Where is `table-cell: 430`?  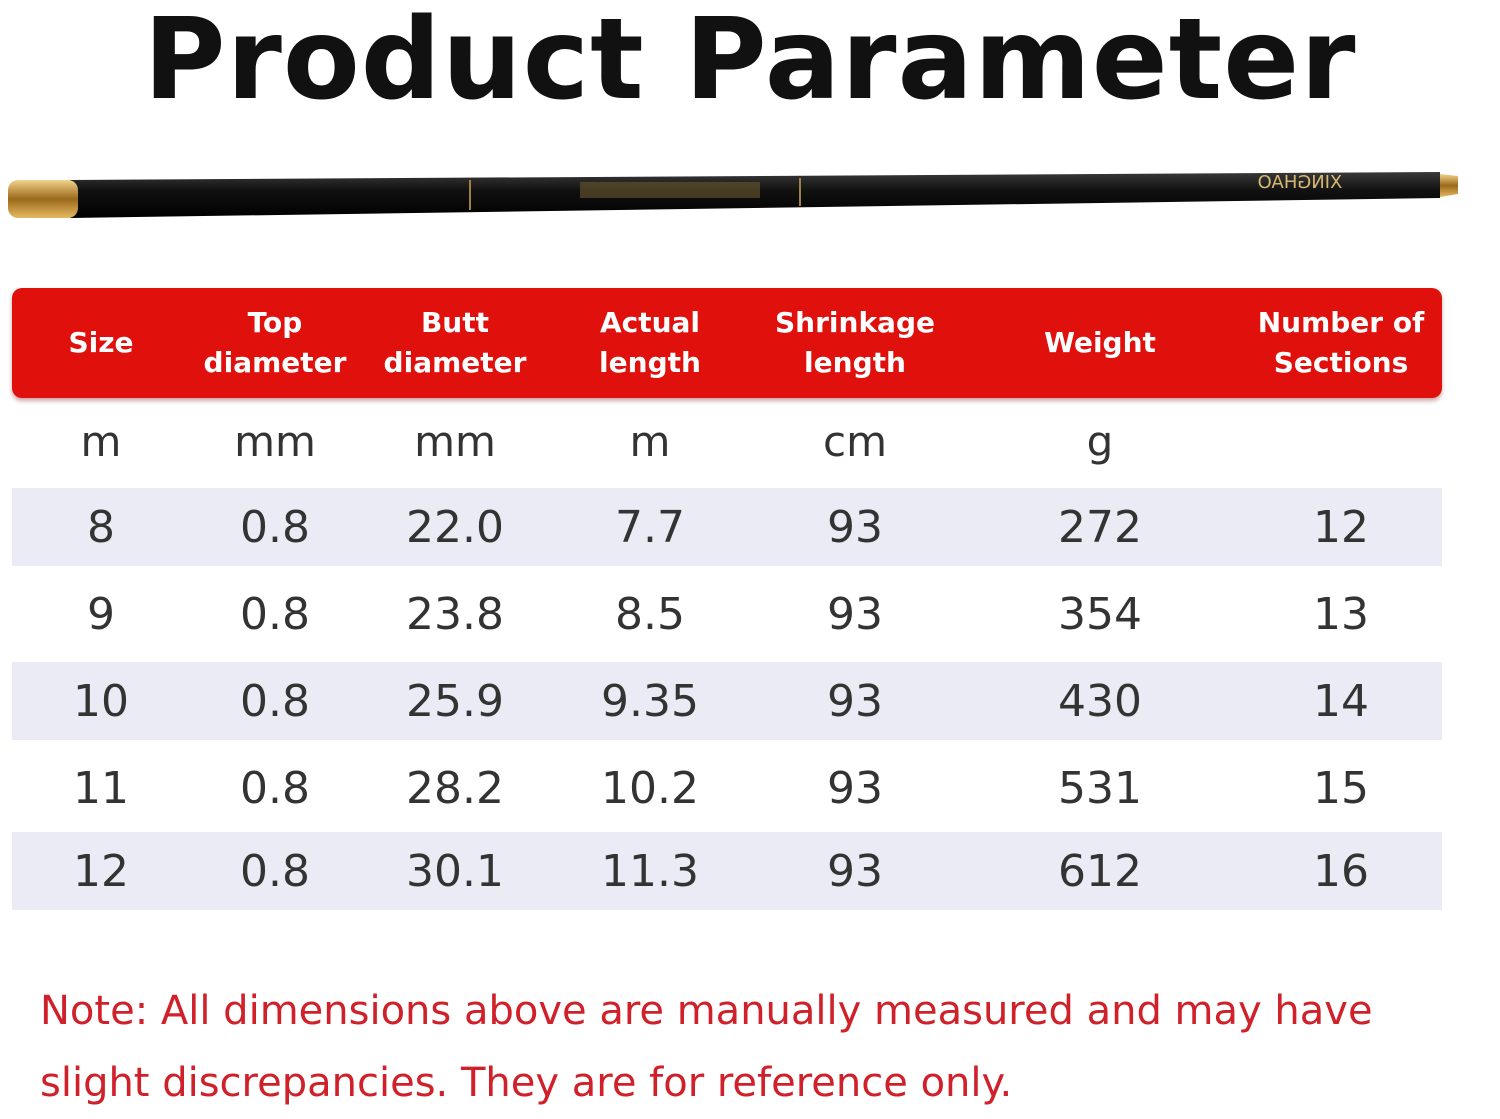
table-cell: 430 is located at coordinates (1100, 701).